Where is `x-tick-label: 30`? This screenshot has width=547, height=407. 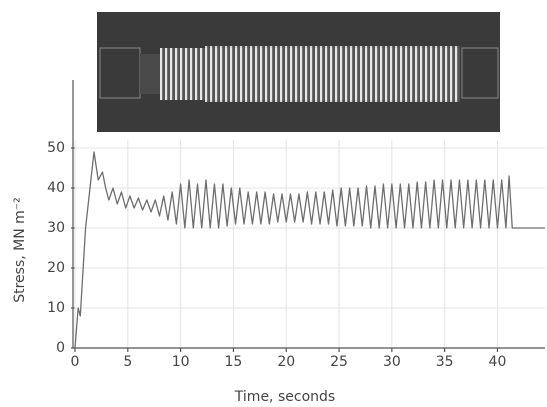
x-tick-label: 30 is located at coordinates (392, 362).